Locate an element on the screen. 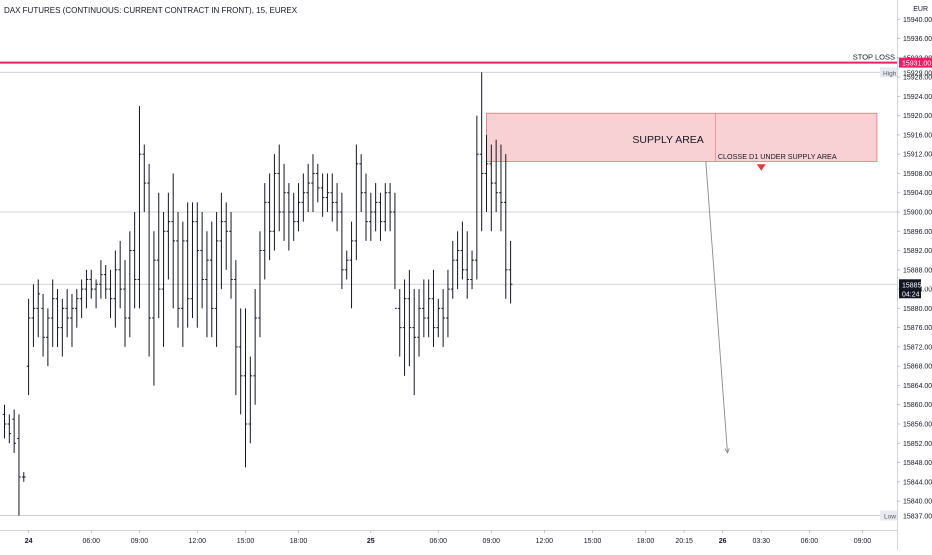  price-tick-label: 15900.00 is located at coordinates (917, 213).